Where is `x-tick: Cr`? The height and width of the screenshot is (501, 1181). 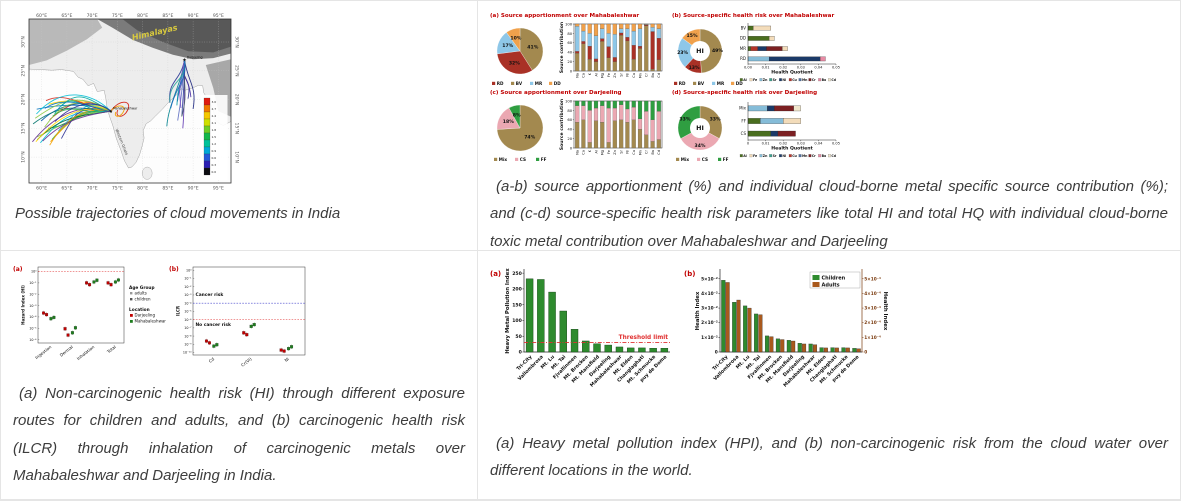
x-tick: Cr is located at coordinates (647, 151).